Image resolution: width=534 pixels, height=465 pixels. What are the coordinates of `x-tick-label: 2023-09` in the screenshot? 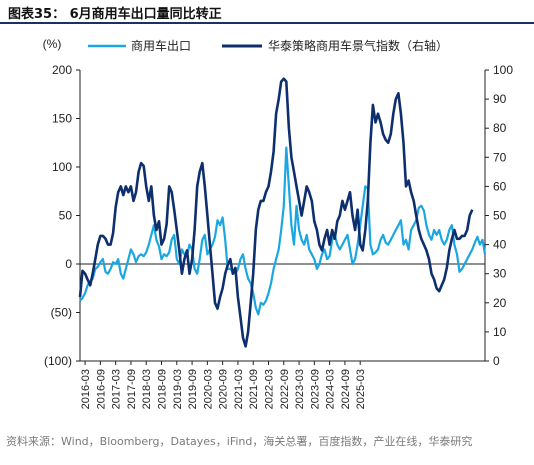 It's located at (315, 389).